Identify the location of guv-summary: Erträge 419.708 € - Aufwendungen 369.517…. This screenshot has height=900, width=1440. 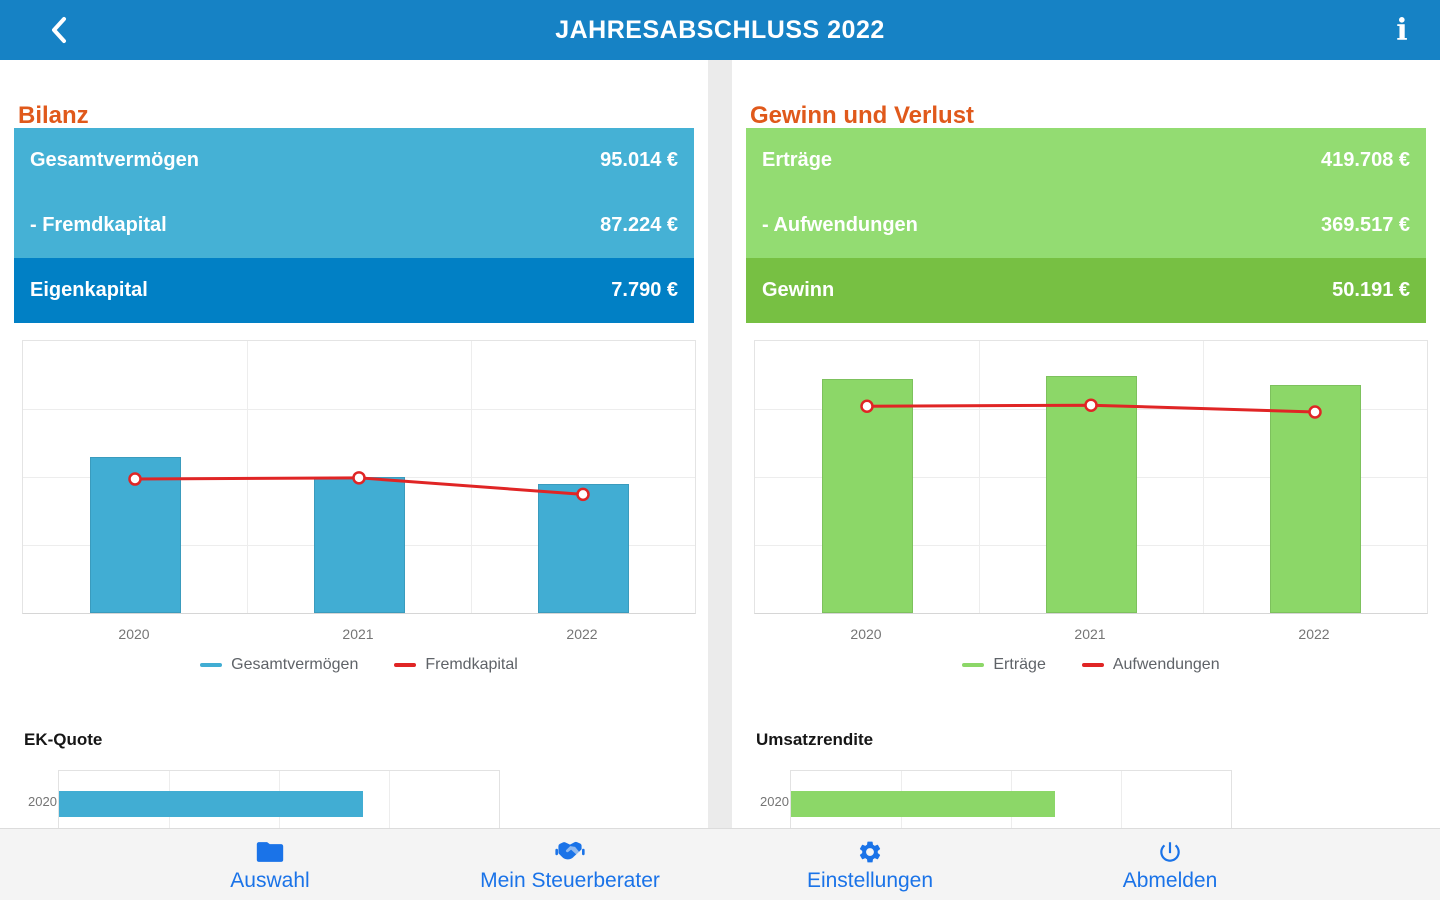
(1086, 225).